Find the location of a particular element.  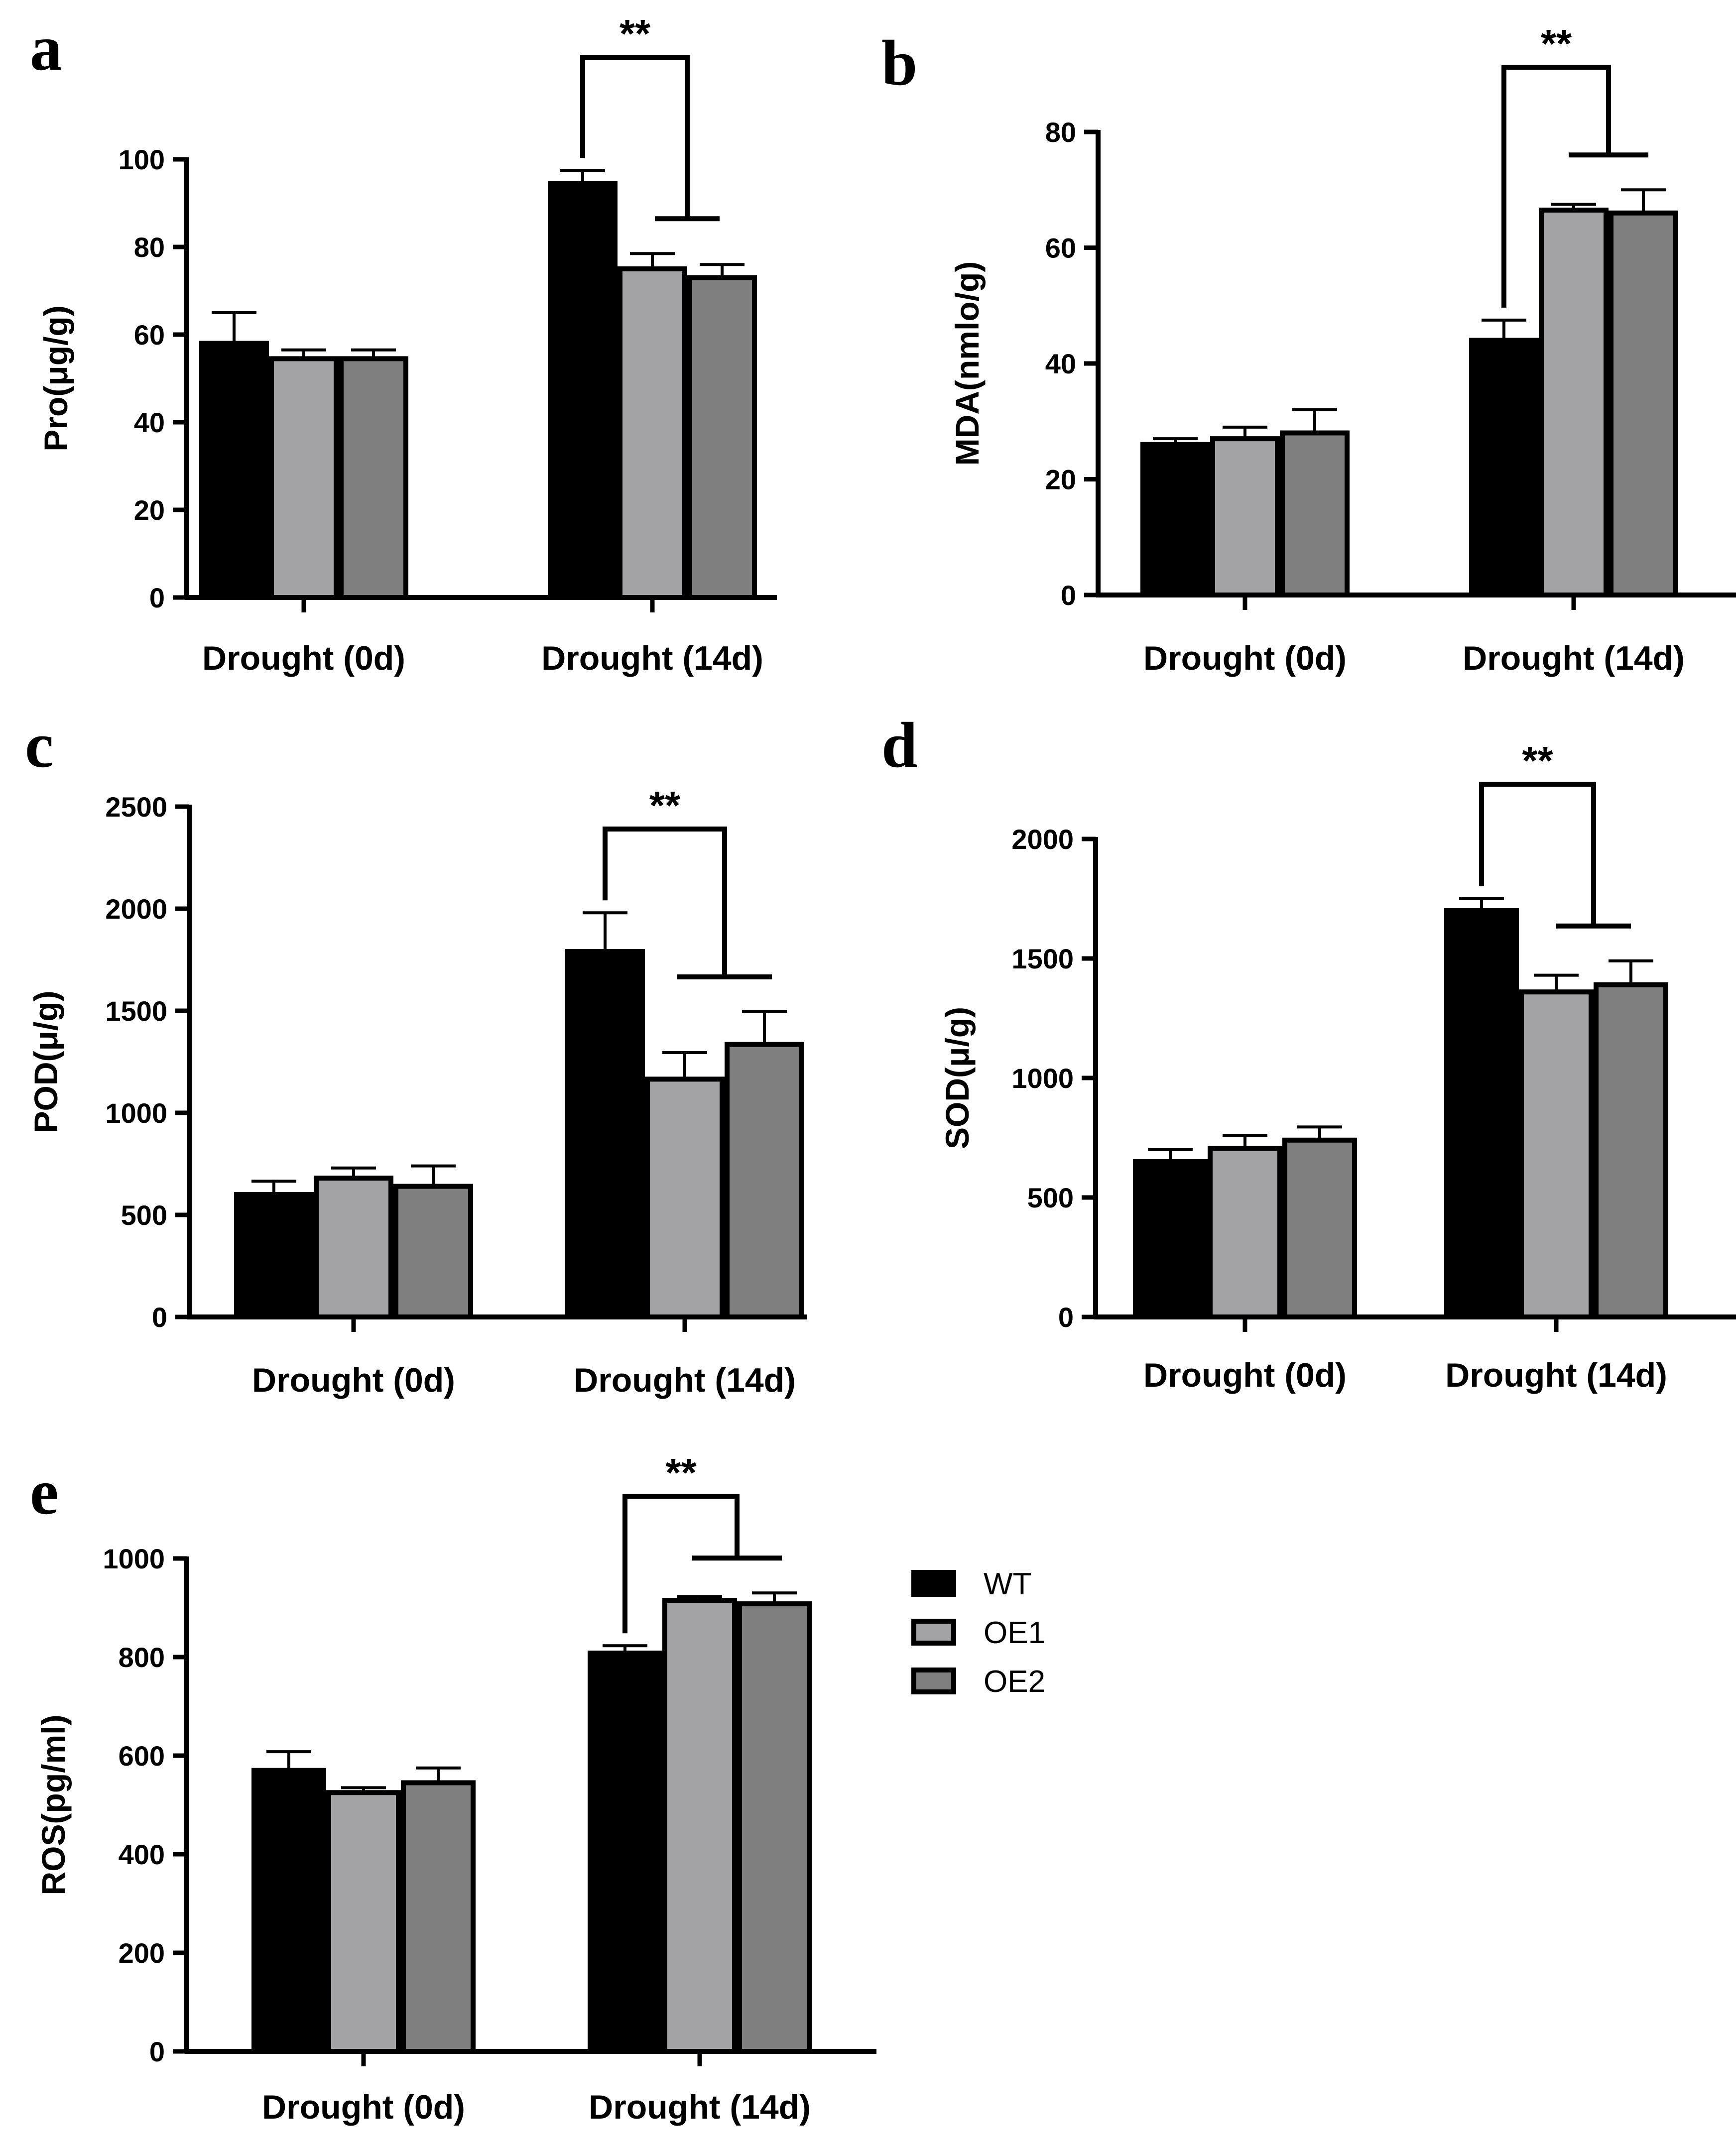

legend-label-wt: WT is located at coordinates (1008, 1584).